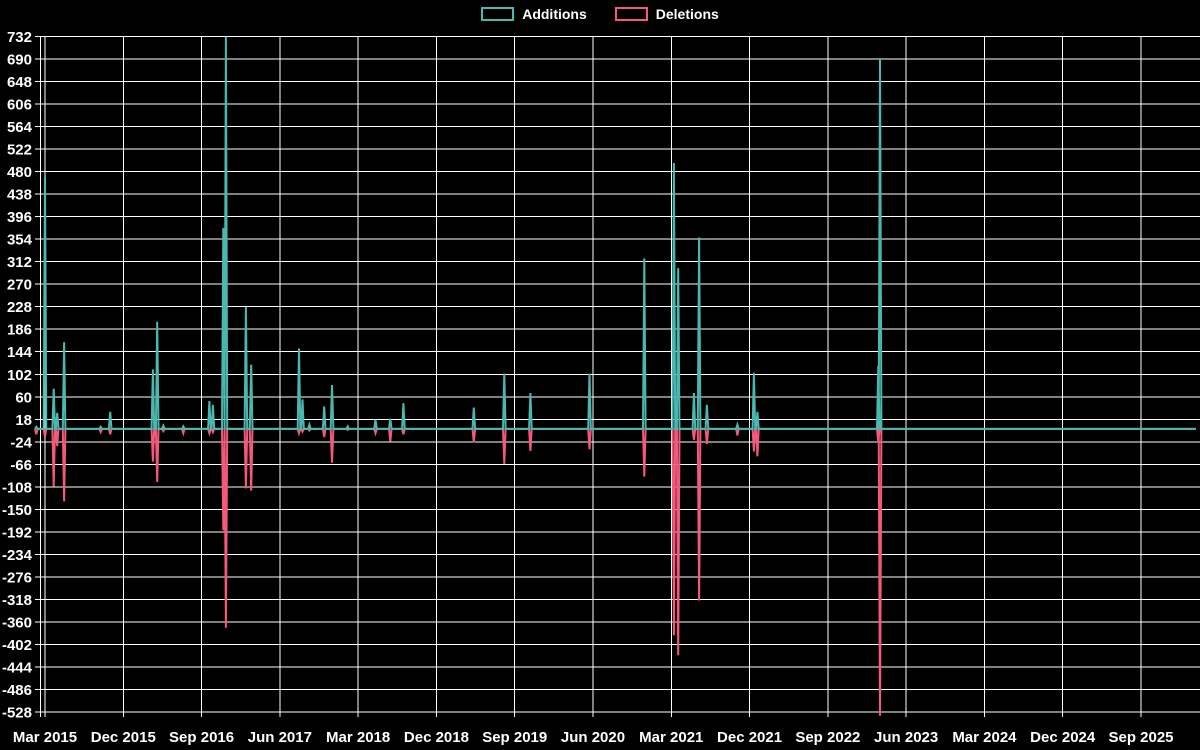  Describe the element at coordinates (436, 737) in the screenshot. I see `x-tick-label: Dec 2018` at that location.